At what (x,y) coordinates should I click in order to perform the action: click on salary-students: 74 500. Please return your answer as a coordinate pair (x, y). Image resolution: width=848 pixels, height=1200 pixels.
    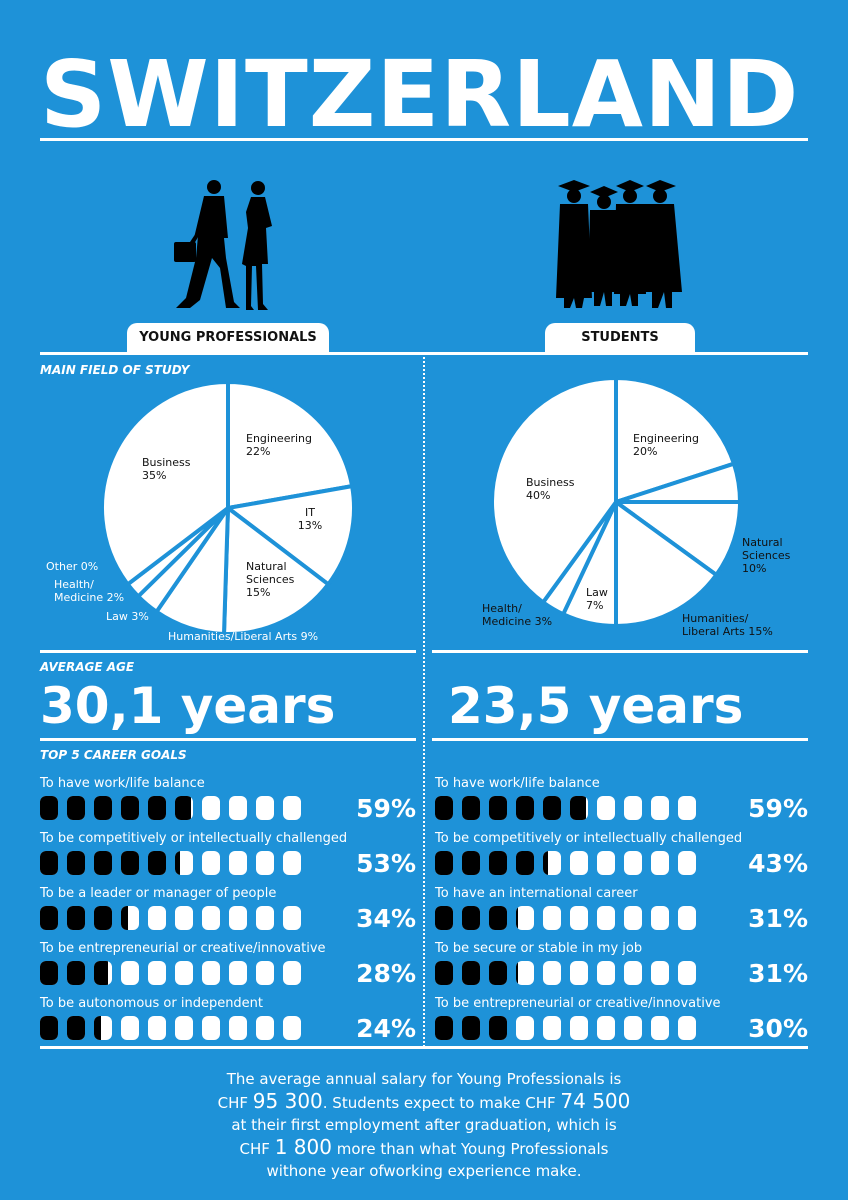
    Looking at the image, I should click on (595, 1101).